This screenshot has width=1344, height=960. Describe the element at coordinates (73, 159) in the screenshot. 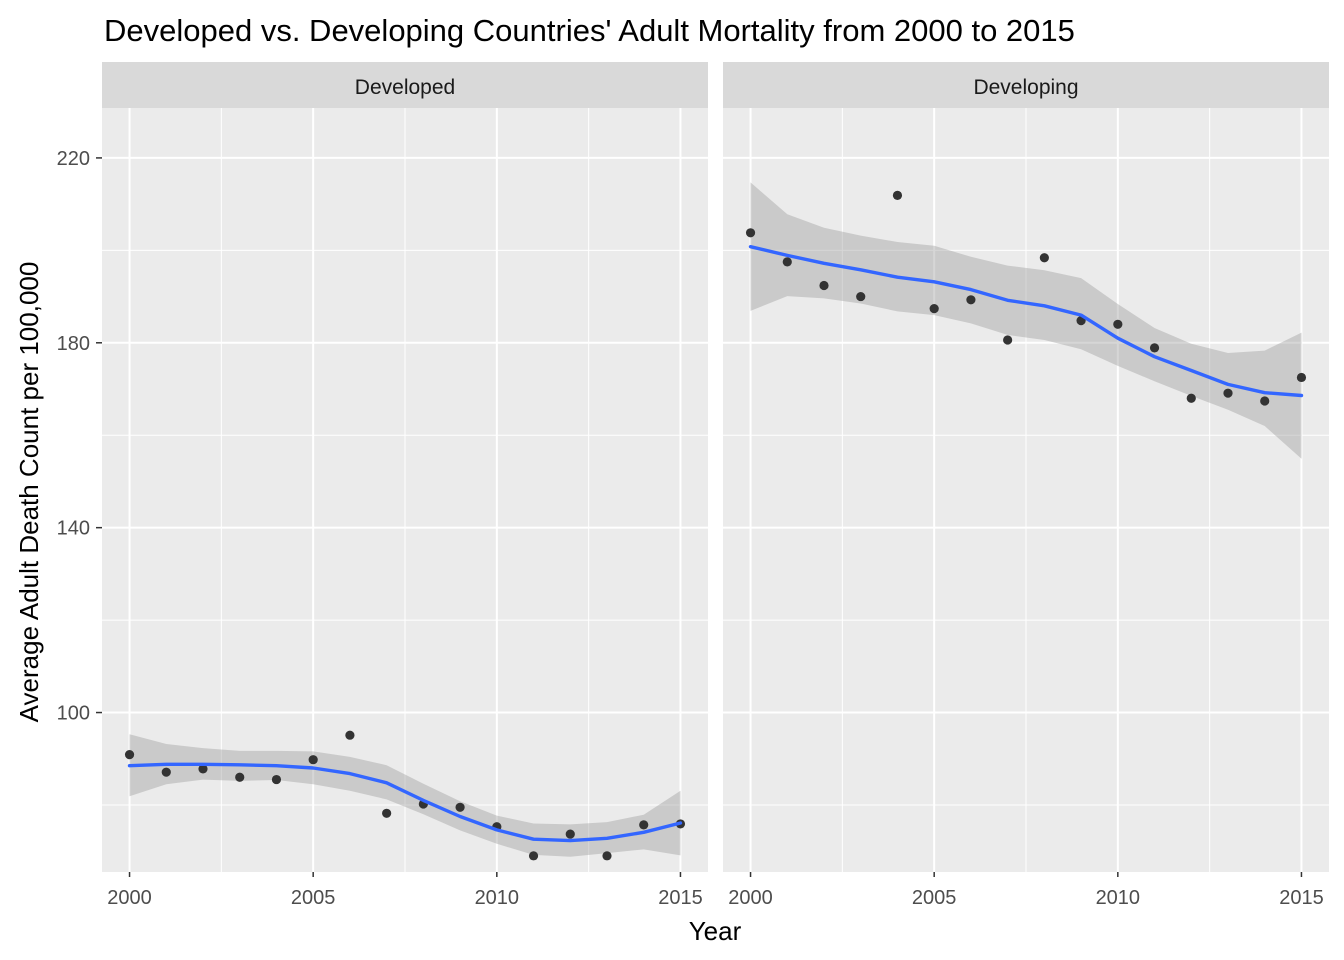

I see `y-tick-label: 220` at that location.